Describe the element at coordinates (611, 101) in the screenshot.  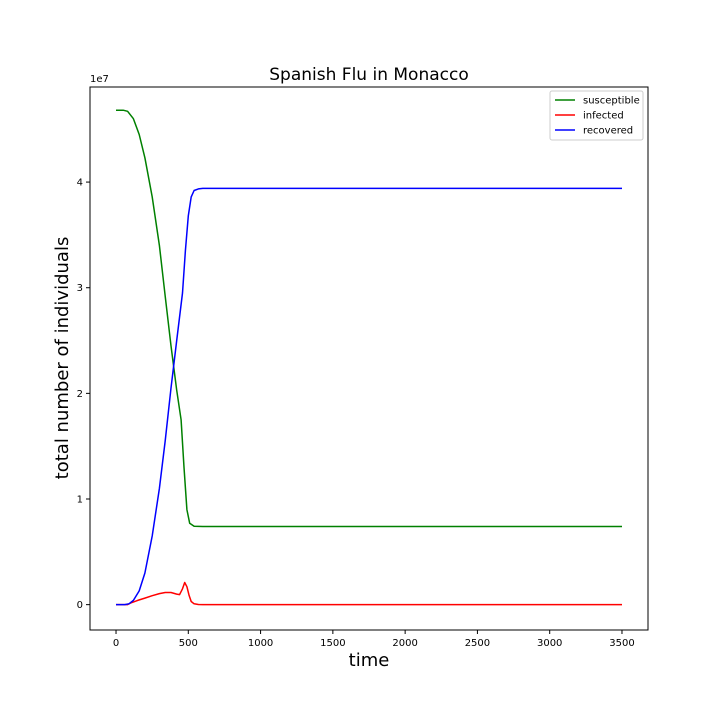
I see `legend-label-susceptible: susceptible` at that location.